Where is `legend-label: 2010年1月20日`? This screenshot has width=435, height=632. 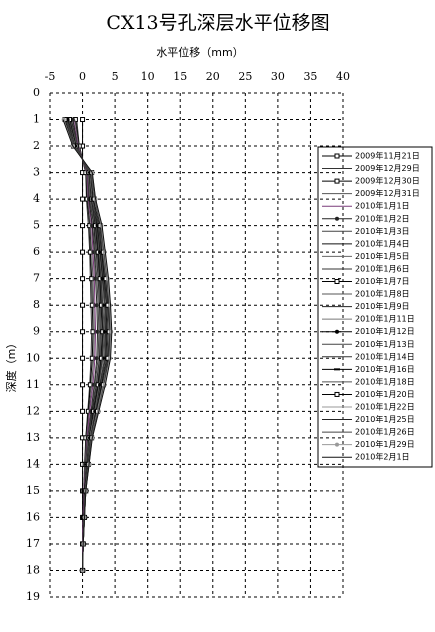 legend-label: 2010年1月20日 is located at coordinates (385, 394).